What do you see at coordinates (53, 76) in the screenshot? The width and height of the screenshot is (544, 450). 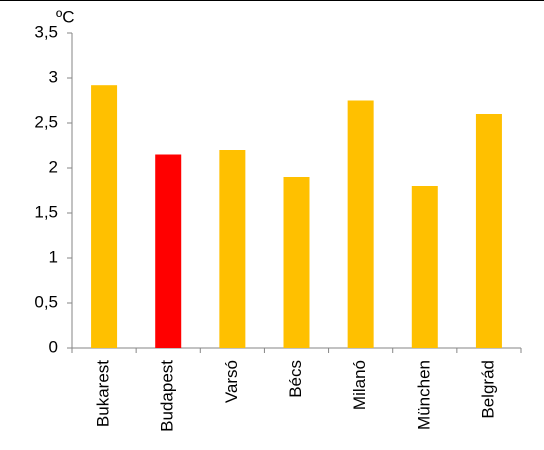 I see `y-tick-label: 3` at bounding box center [53, 76].